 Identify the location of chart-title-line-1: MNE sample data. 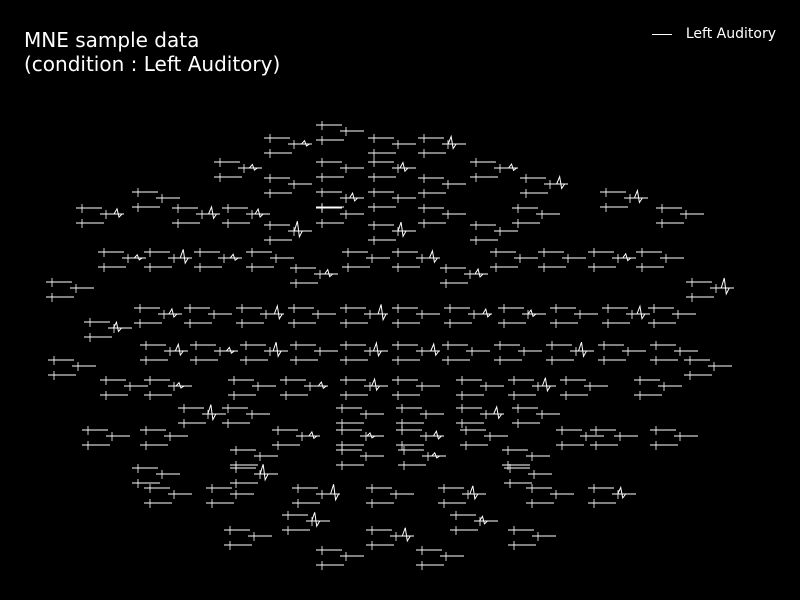
(112, 40).